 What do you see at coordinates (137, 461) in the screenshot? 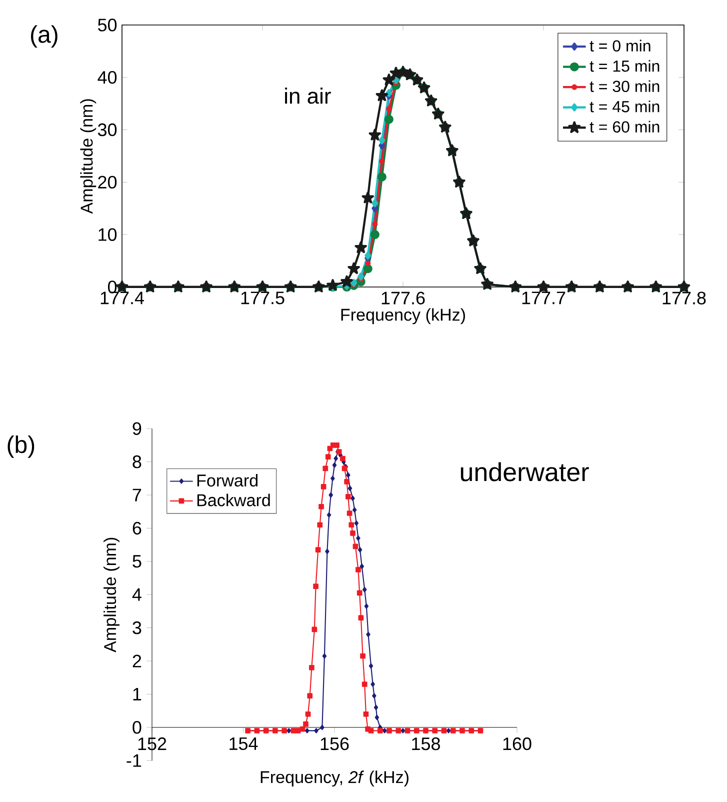
I see `y-tick-label: 8` at bounding box center [137, 461].